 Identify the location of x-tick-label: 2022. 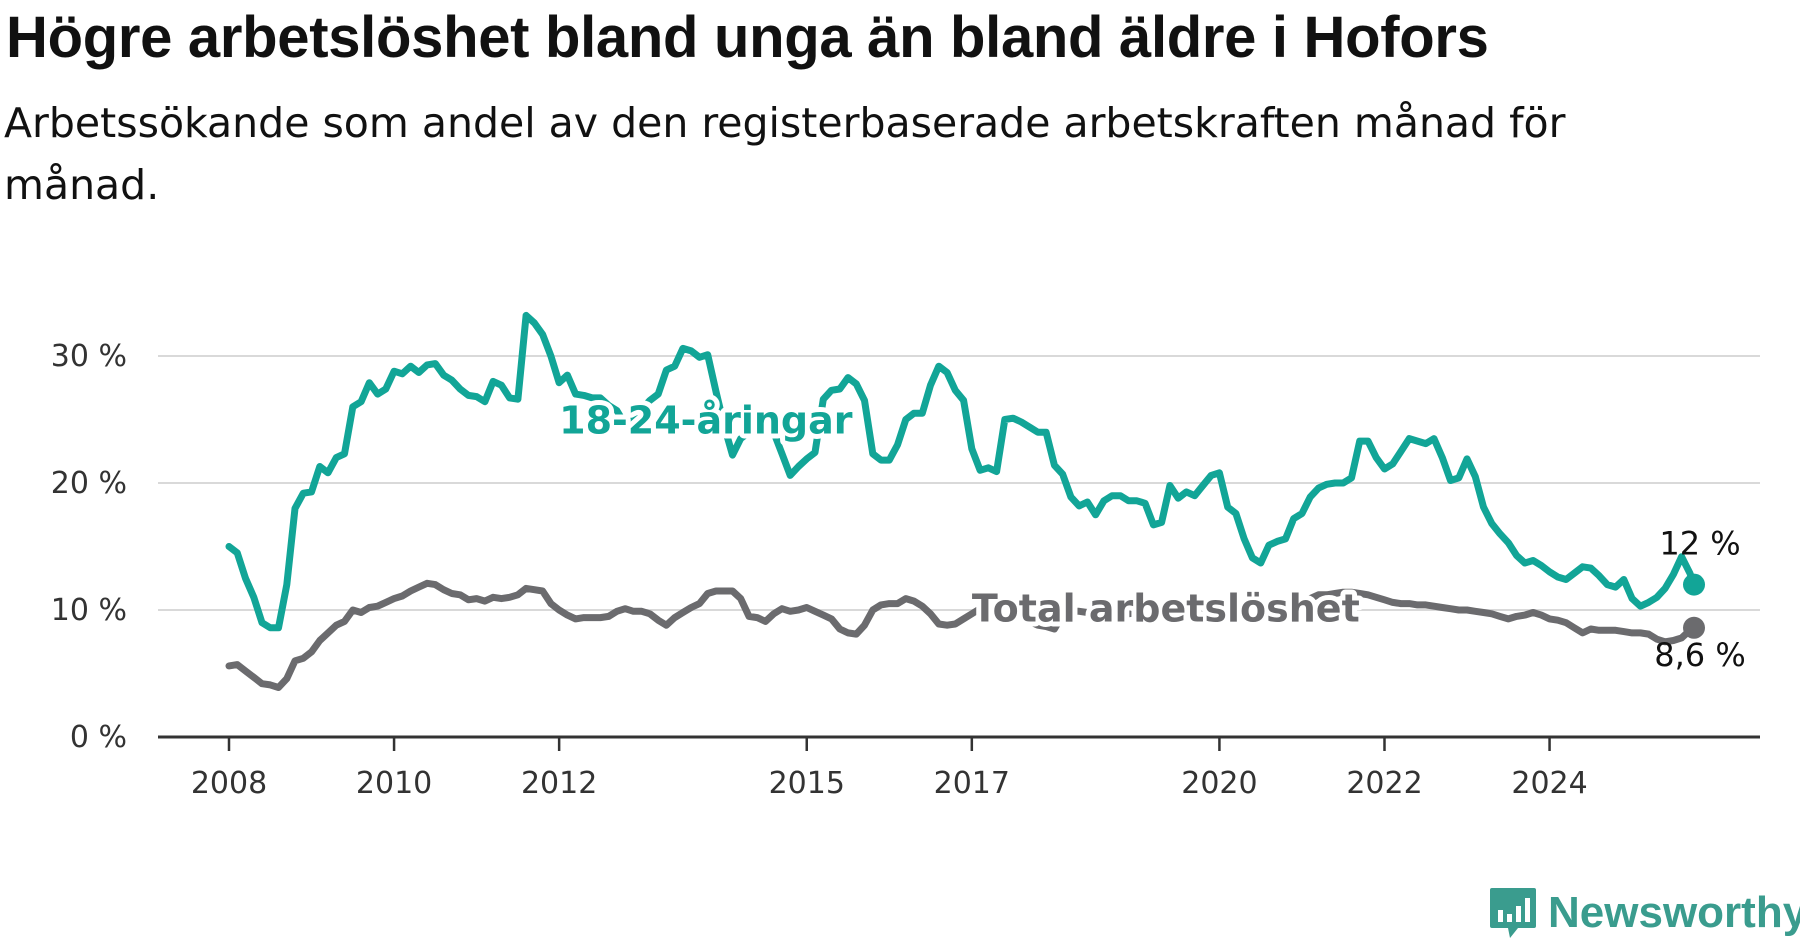
(1384, 783).